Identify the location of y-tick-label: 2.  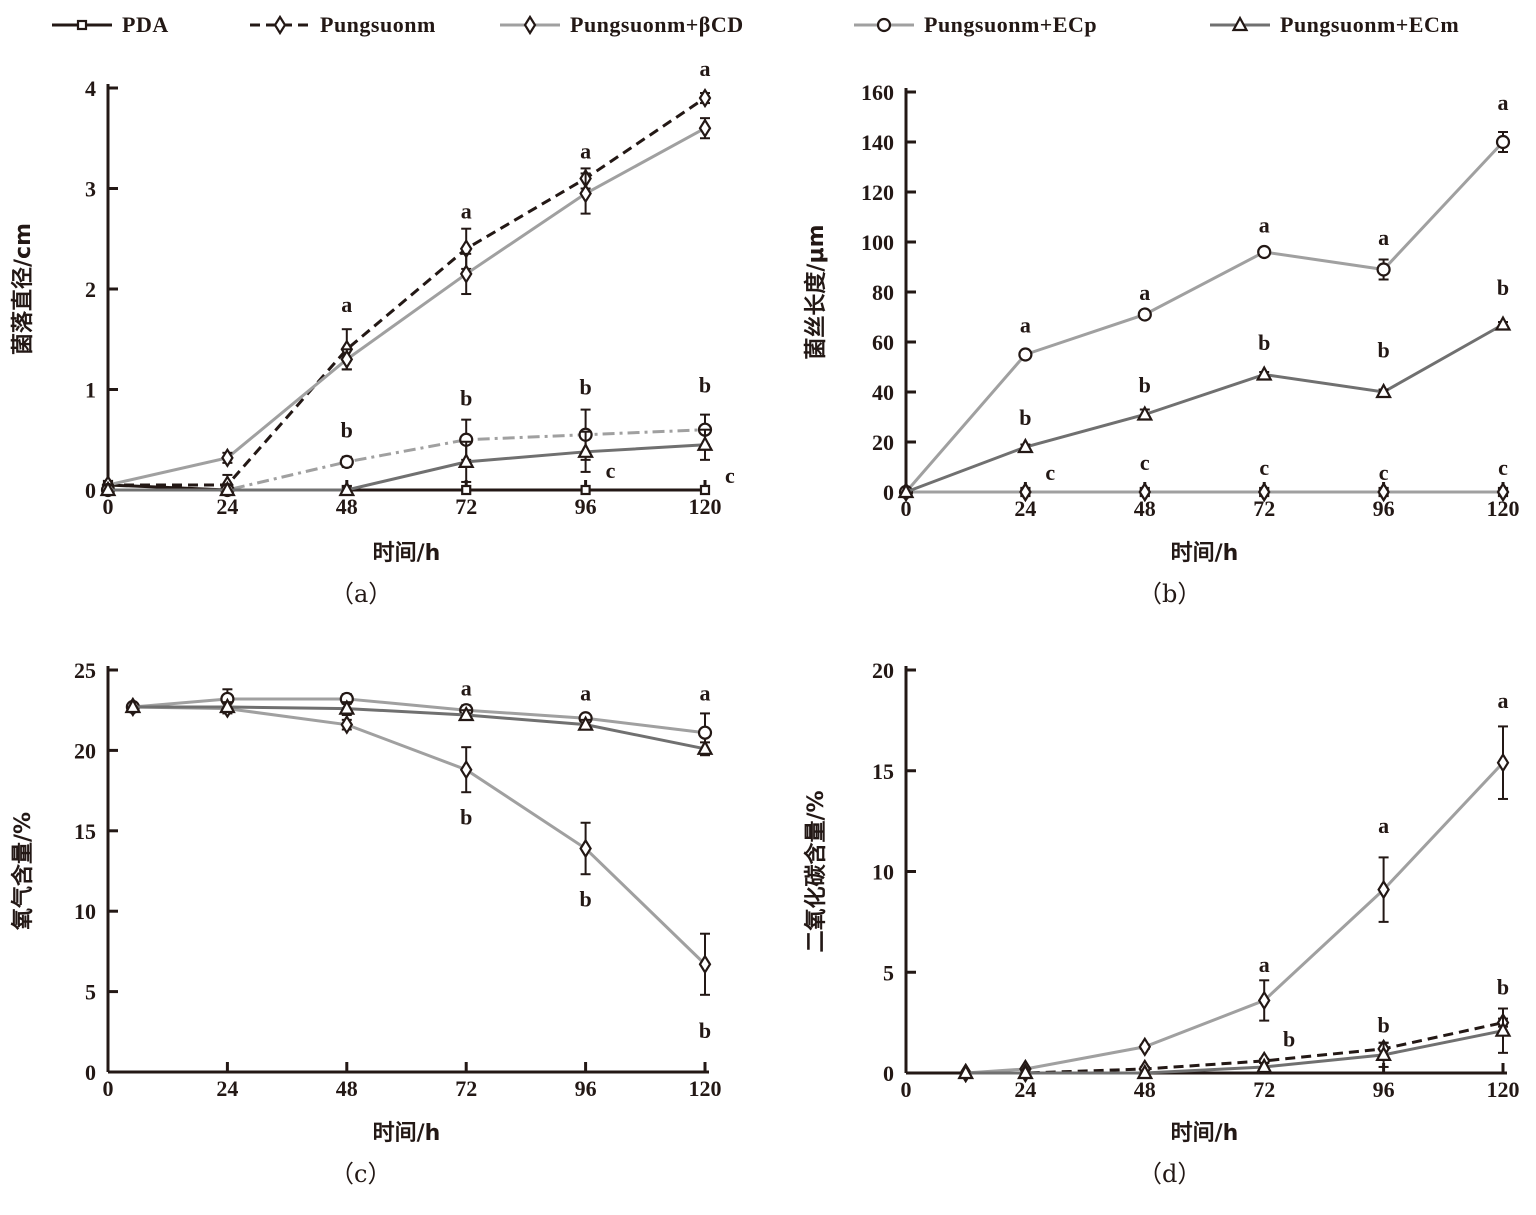
(90, 289).